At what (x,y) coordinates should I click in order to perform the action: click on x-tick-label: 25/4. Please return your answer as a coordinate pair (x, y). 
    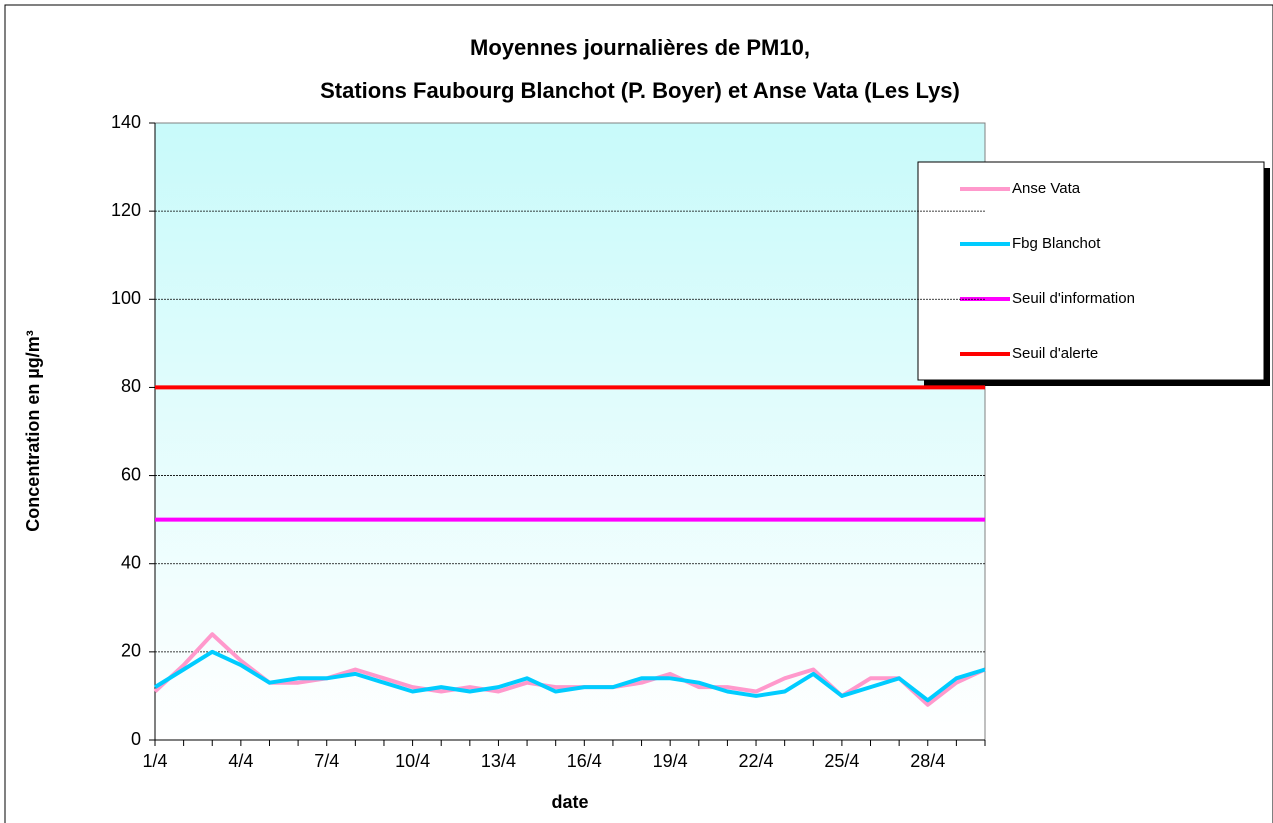
    Looking at the image, I should click on (841, 761).